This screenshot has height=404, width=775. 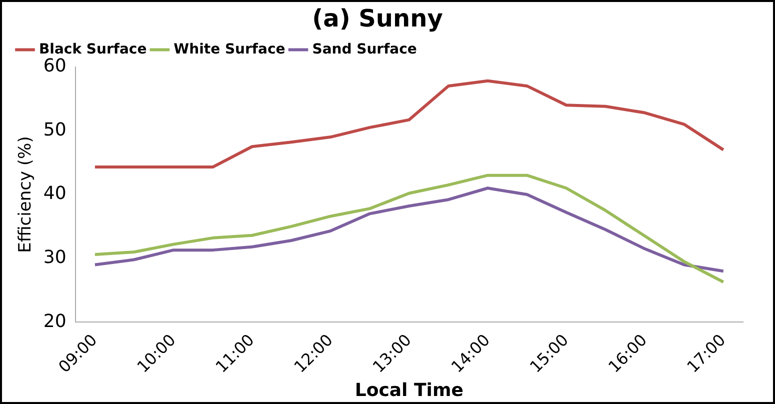 I want to click on chart-title: (a) Sunny, so click(x=378, y=18).